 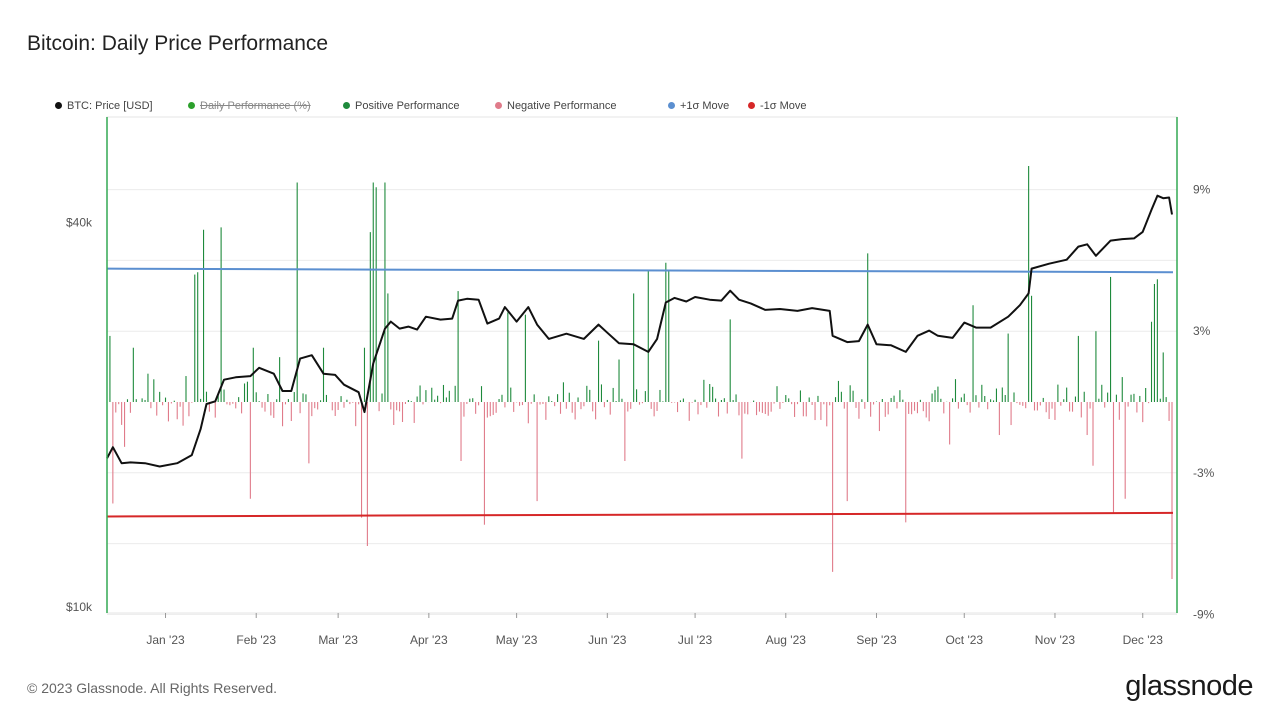 I want to click on legend-item-0: BTC: Price [USD], so click(x=104, y=106).